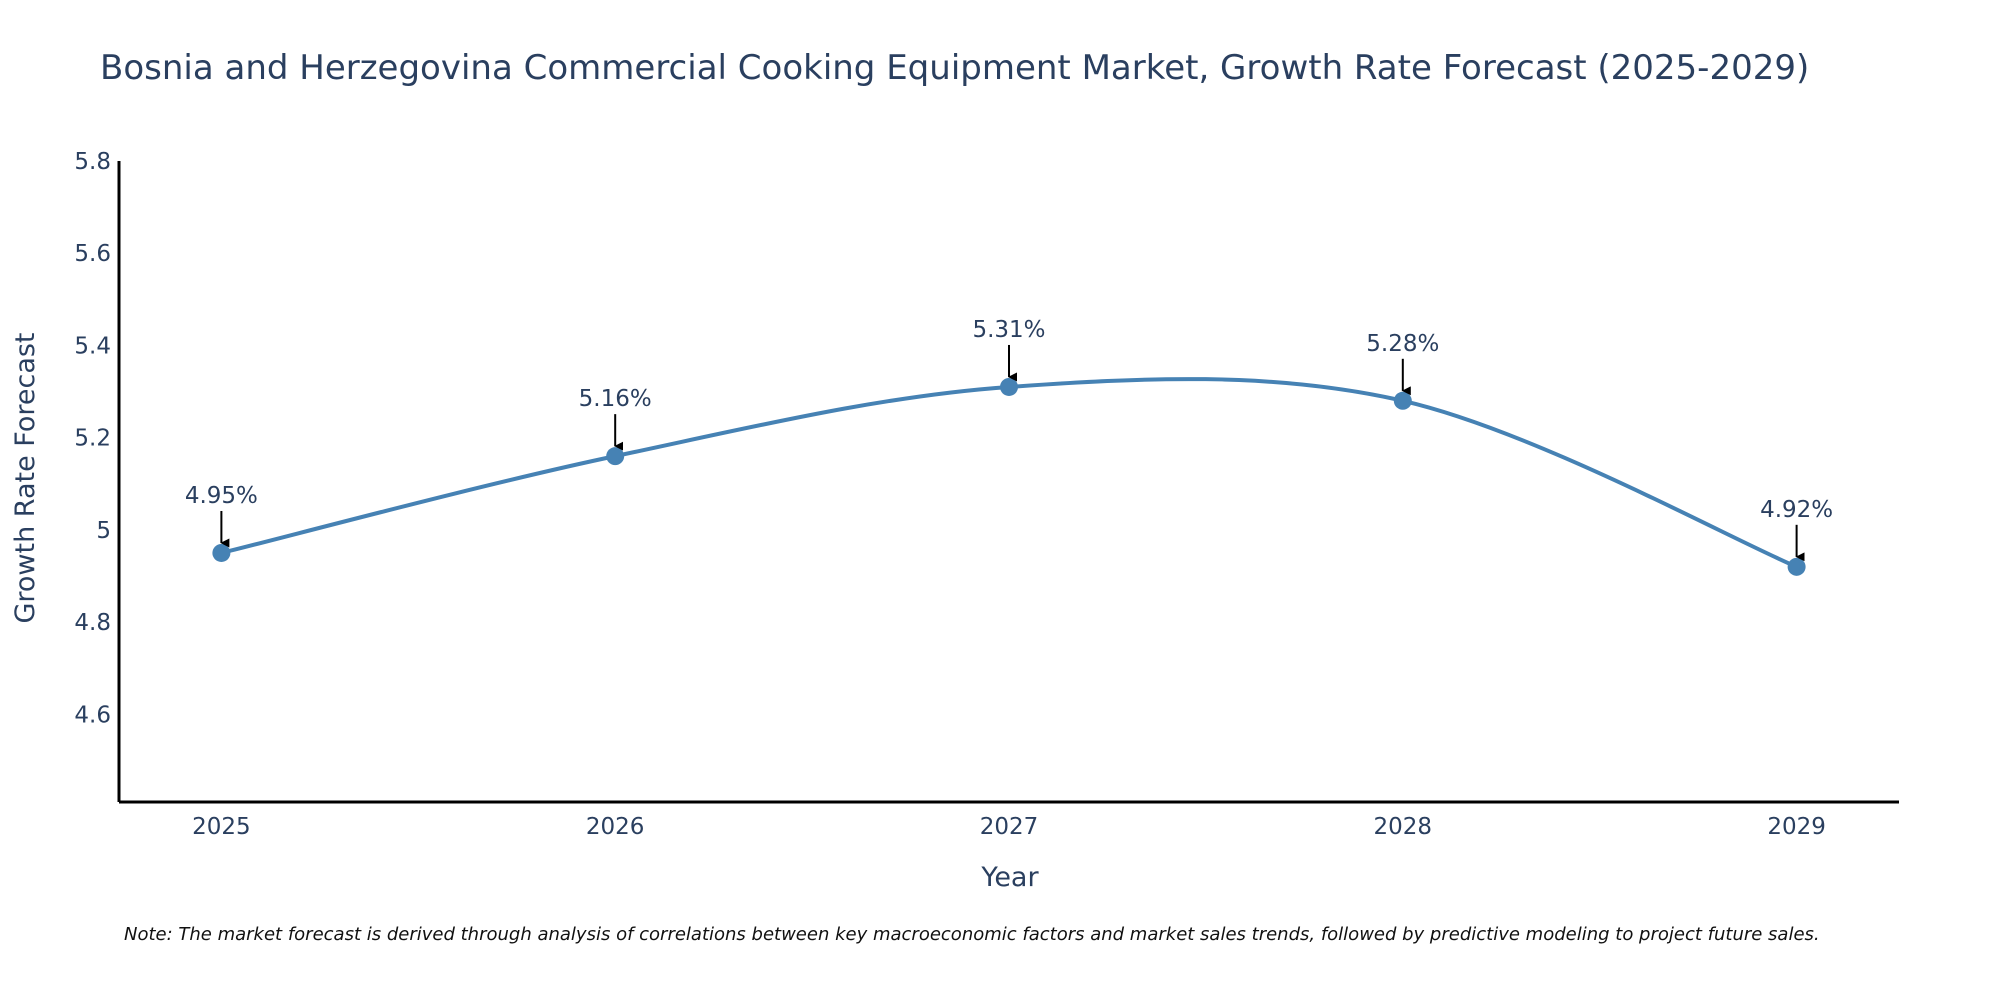 The width and height of the screenshot is (2000, 1000). What do you see at coordinates (1796, 827) in the screenshot?
I see `x-tick-label: 2029` at bounding box center [1796, 827].